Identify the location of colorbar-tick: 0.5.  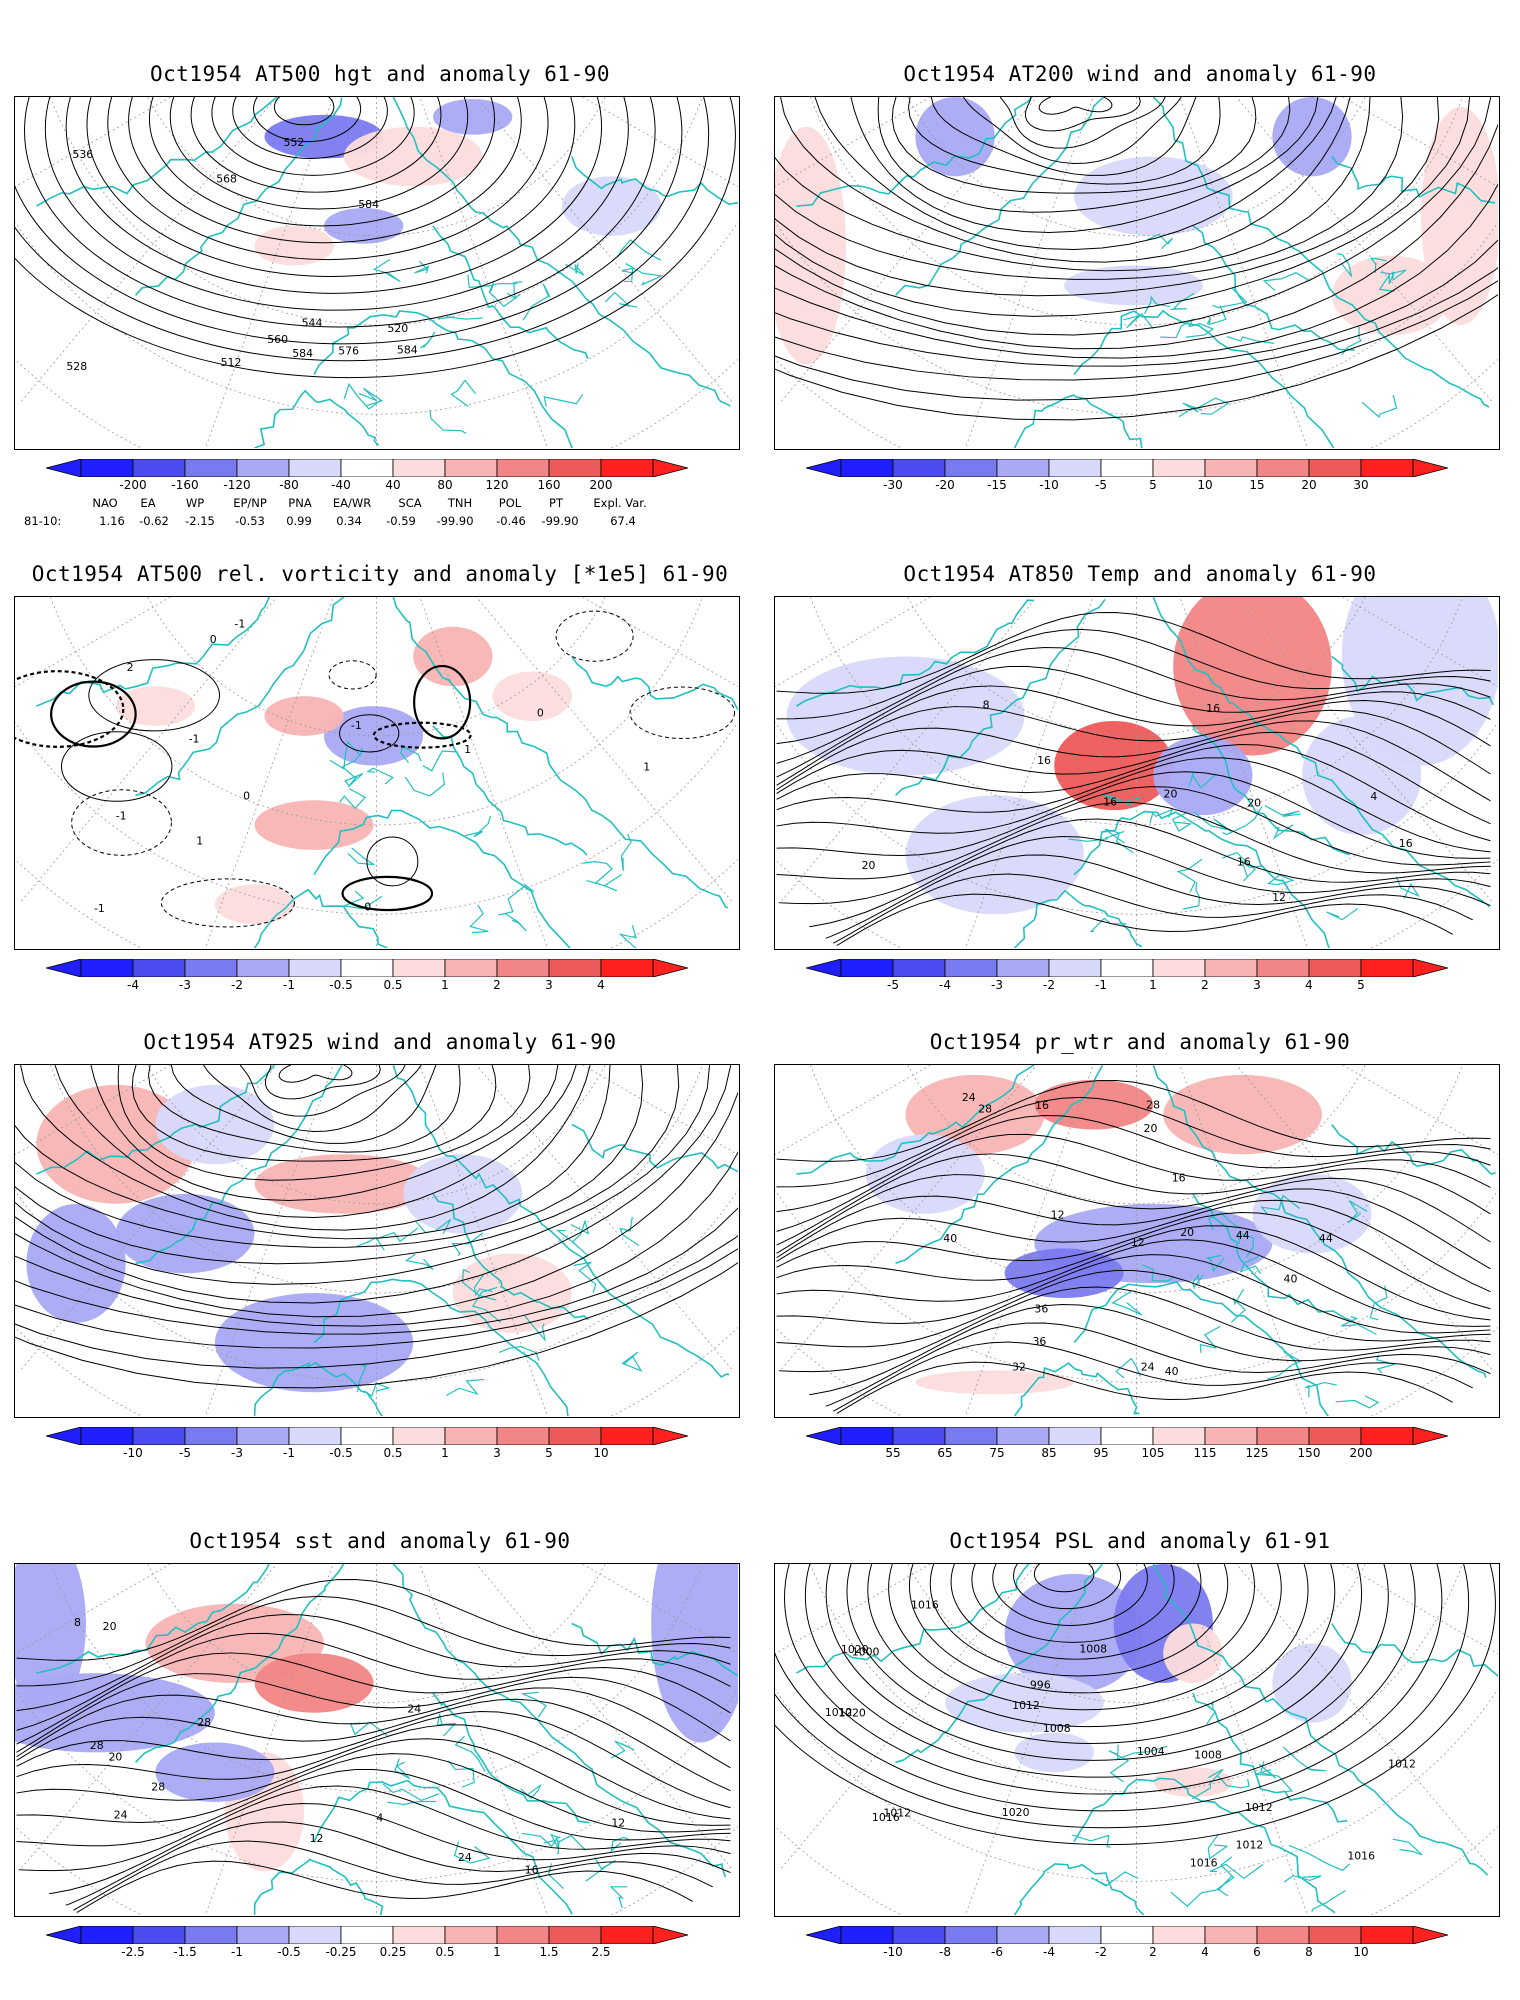
(393, 985).